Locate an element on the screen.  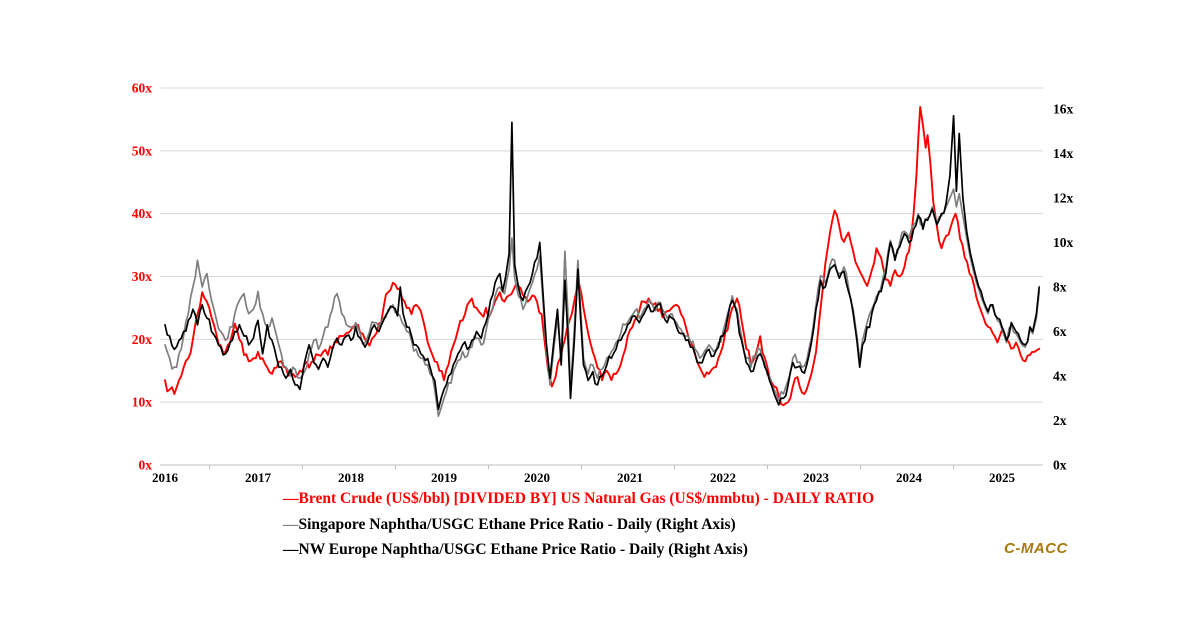
x-axis-label: 2020 is located at coordinates (537, 477).